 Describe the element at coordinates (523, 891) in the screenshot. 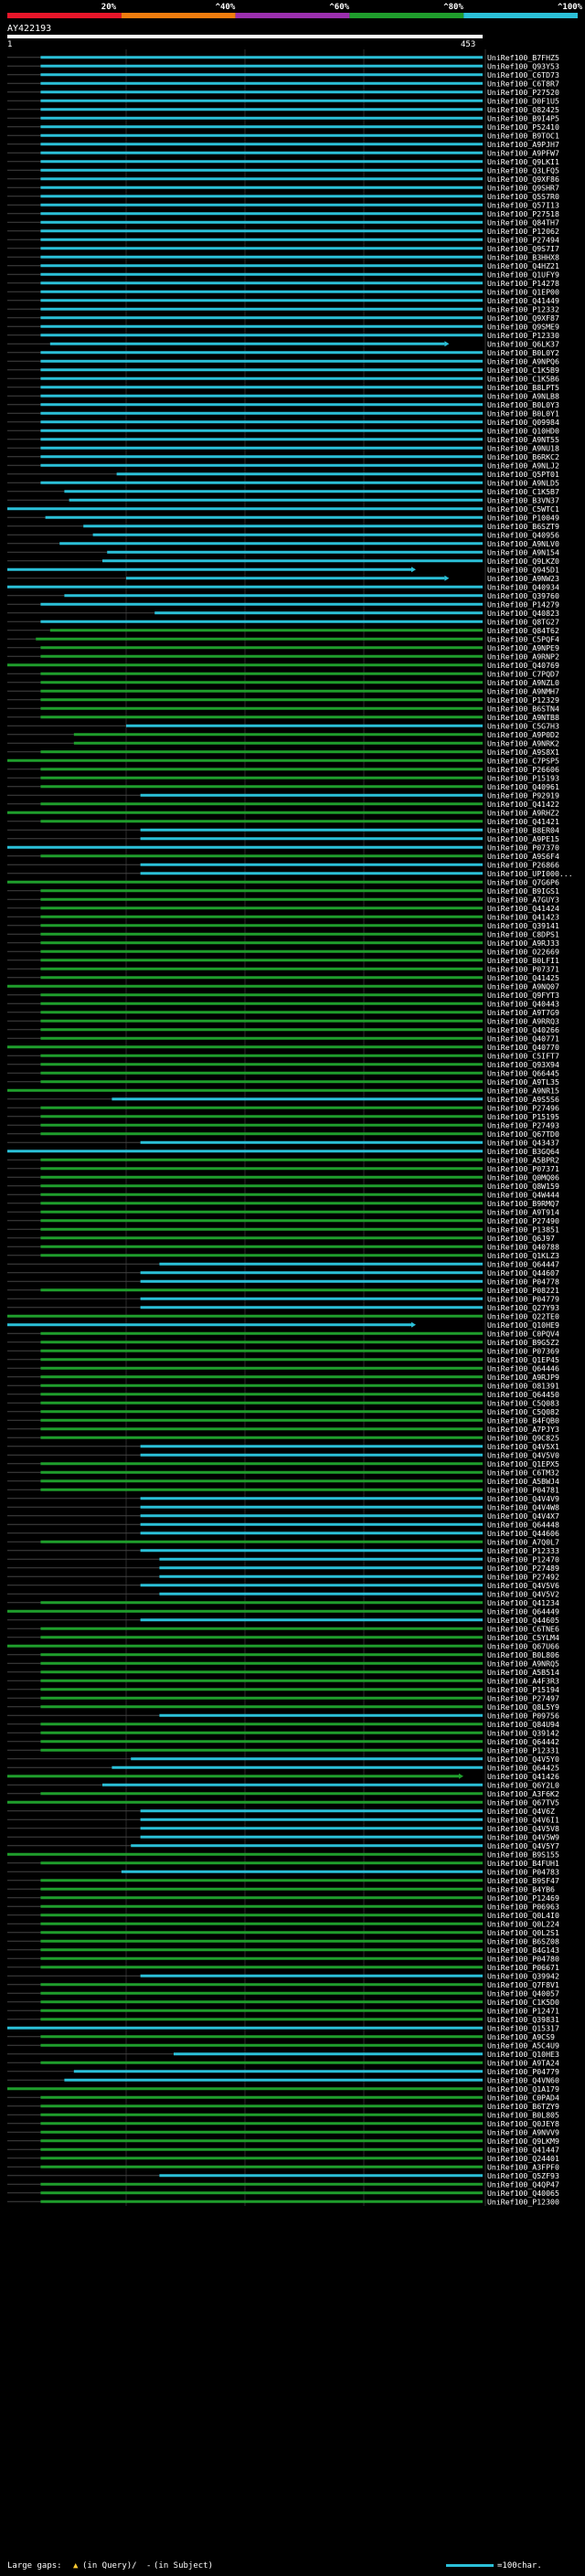

I see `hit-label: UniRef100_B9IGS1` at that location.